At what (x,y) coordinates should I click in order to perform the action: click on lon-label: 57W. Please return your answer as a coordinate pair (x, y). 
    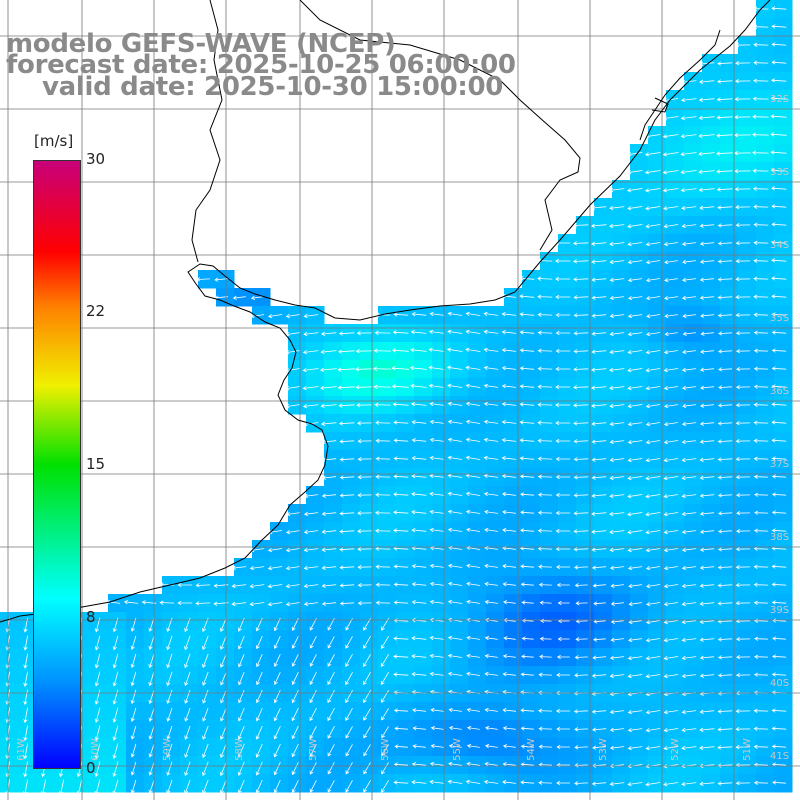
    Looking at the image, I should click on (313, 749).